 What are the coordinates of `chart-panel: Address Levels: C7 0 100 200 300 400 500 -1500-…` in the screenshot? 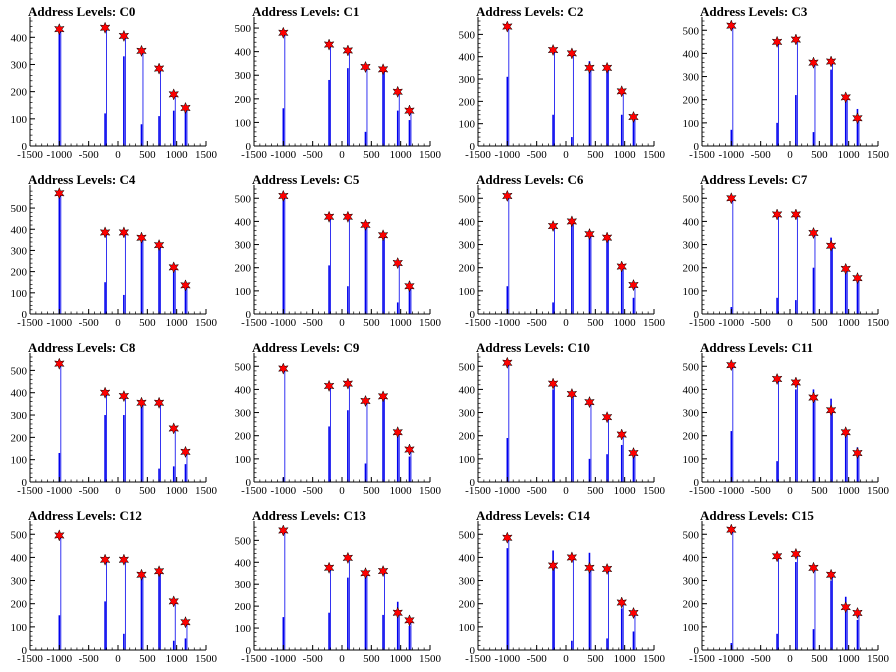 It's located at (784, 252).